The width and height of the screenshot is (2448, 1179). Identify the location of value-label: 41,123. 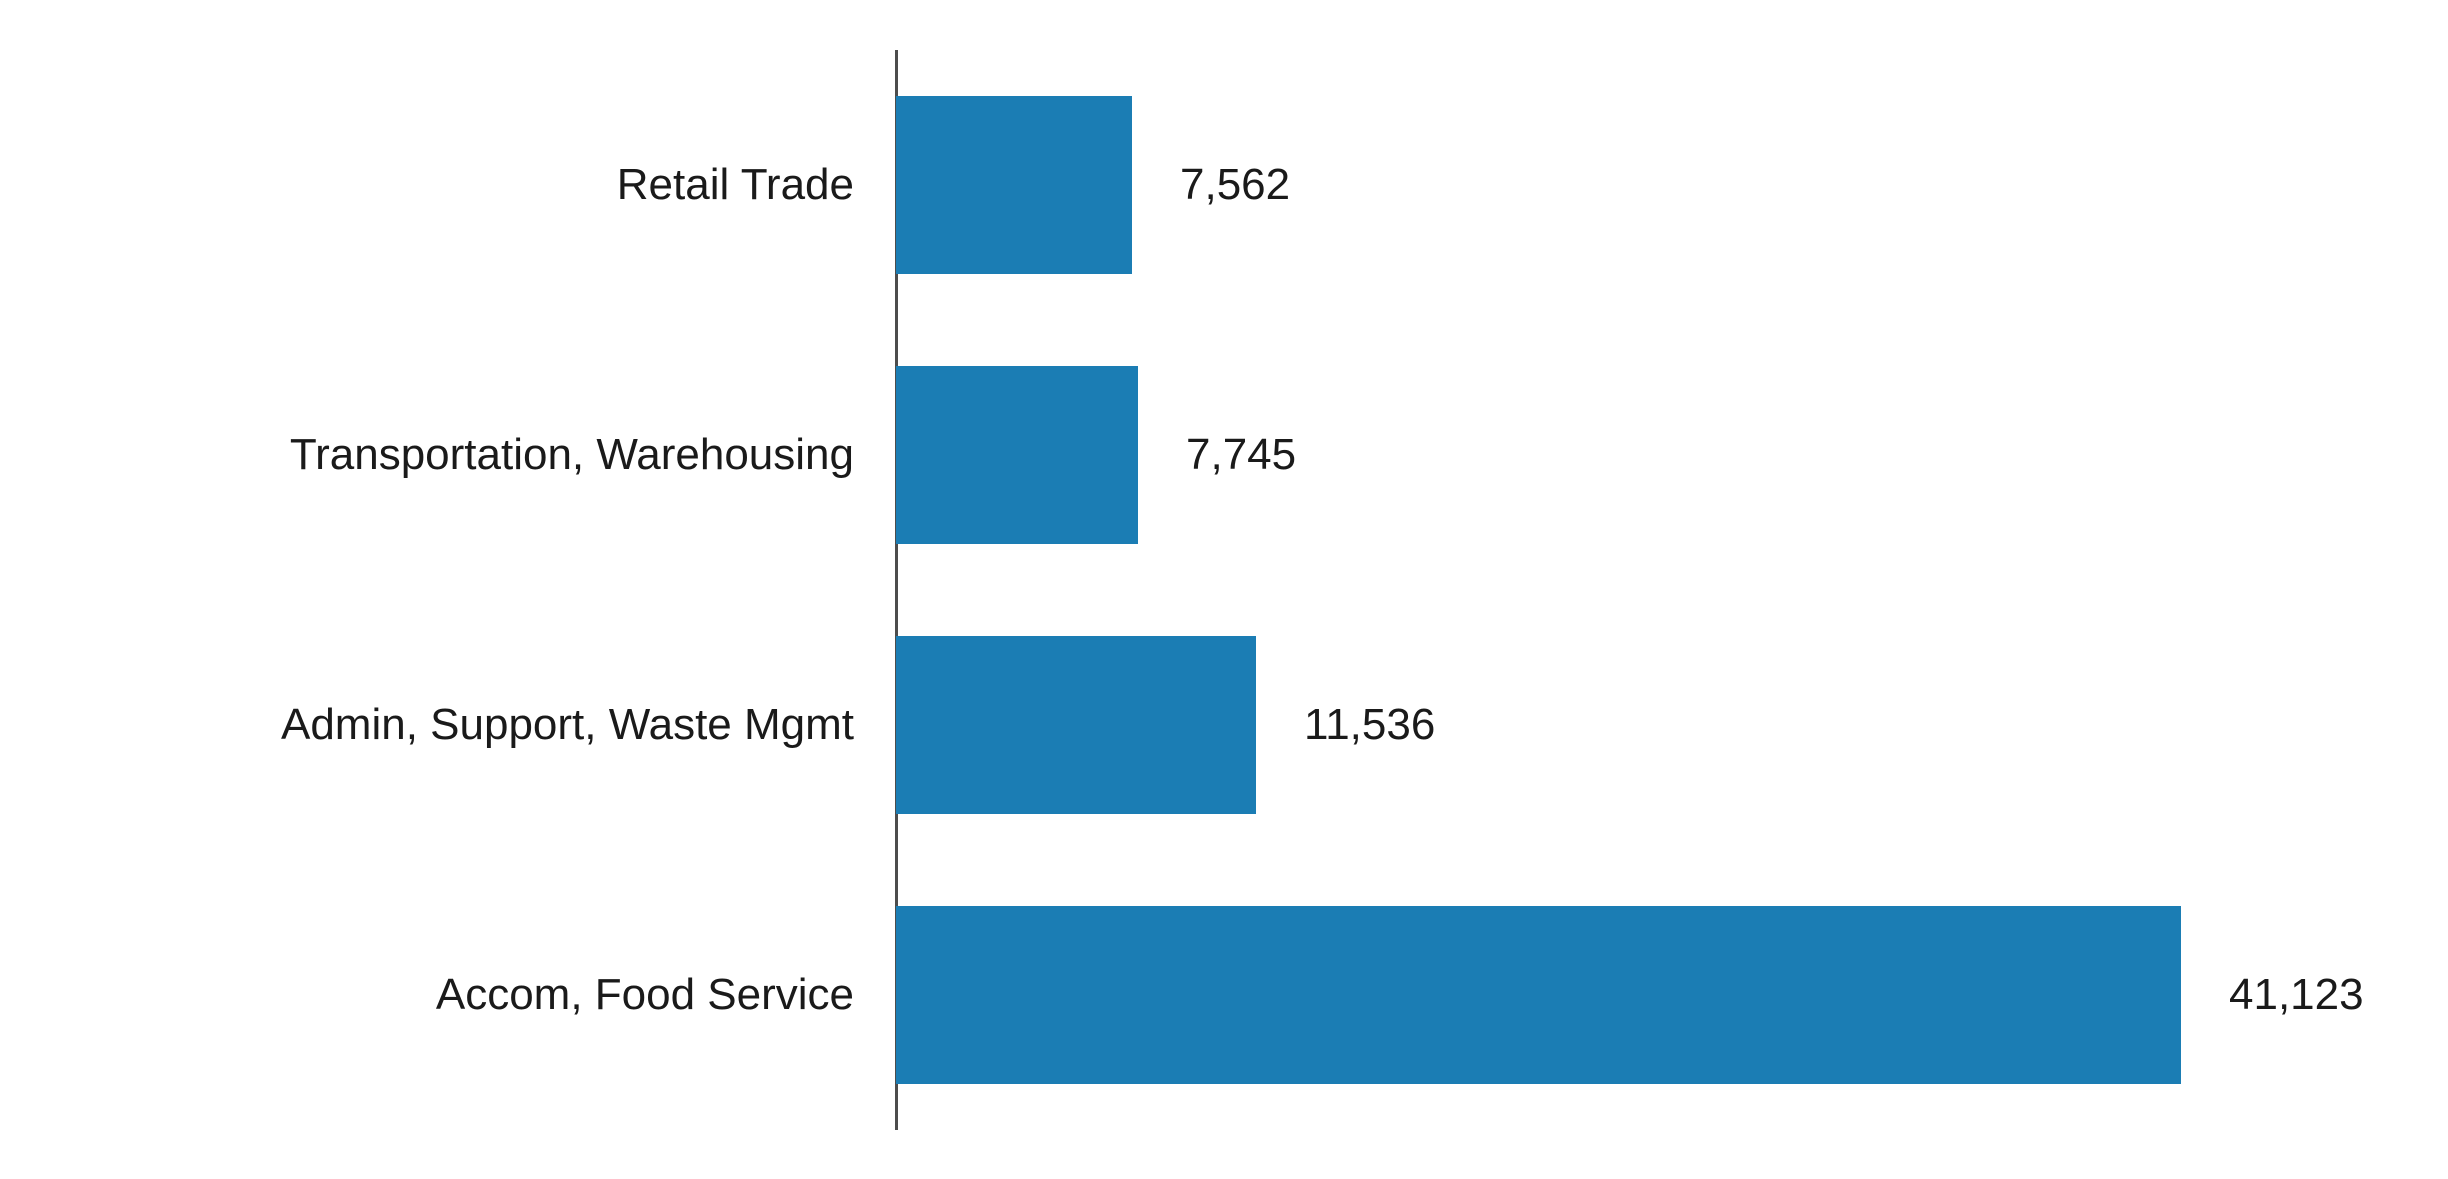
(2296, 994).